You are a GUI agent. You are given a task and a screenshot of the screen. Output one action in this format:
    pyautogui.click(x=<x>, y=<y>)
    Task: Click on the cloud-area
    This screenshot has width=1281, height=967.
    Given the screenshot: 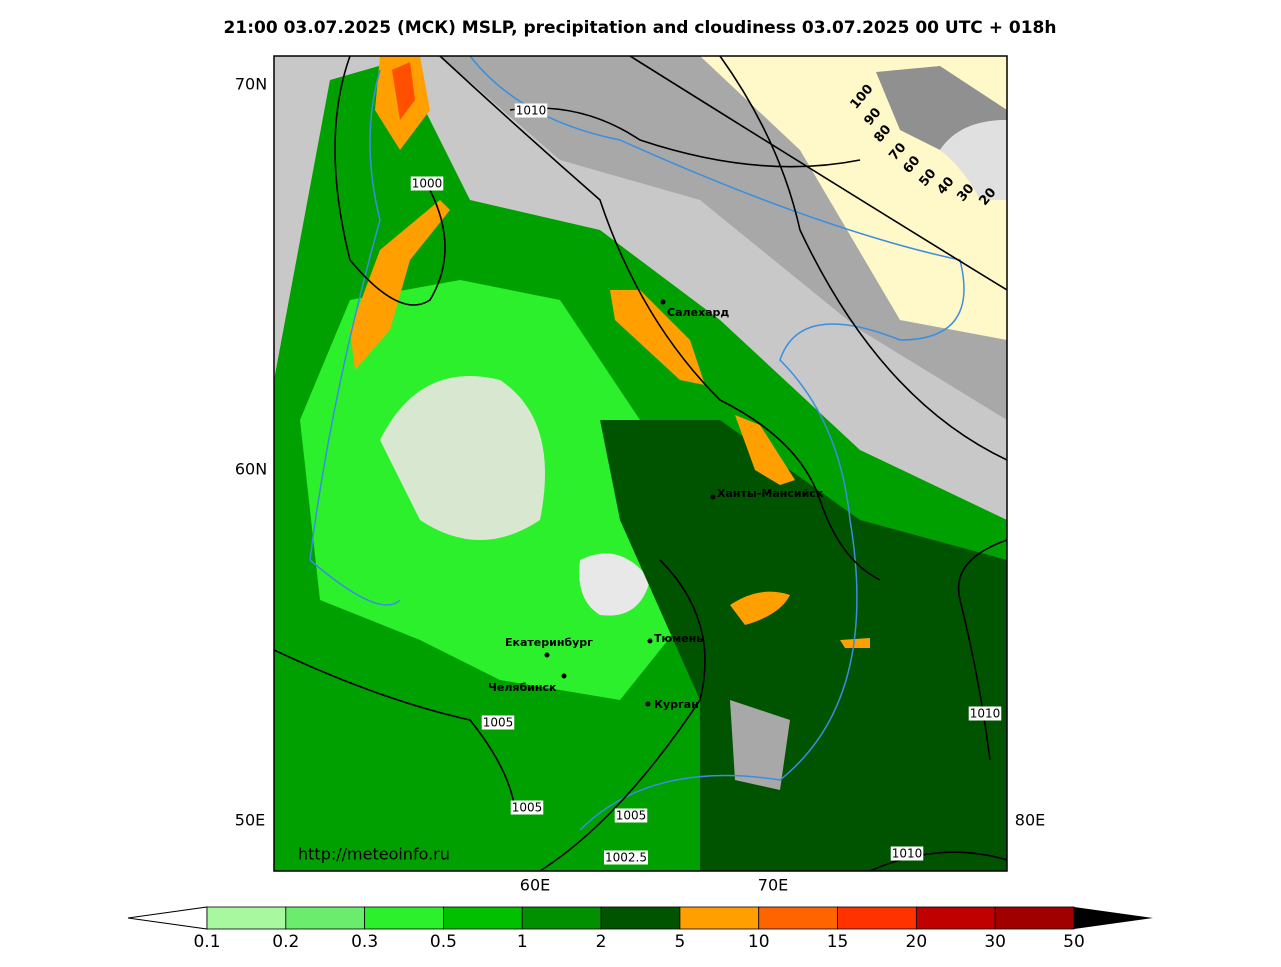 What is the action you would take?
    pyautogui.click(x=760, y=745)
    